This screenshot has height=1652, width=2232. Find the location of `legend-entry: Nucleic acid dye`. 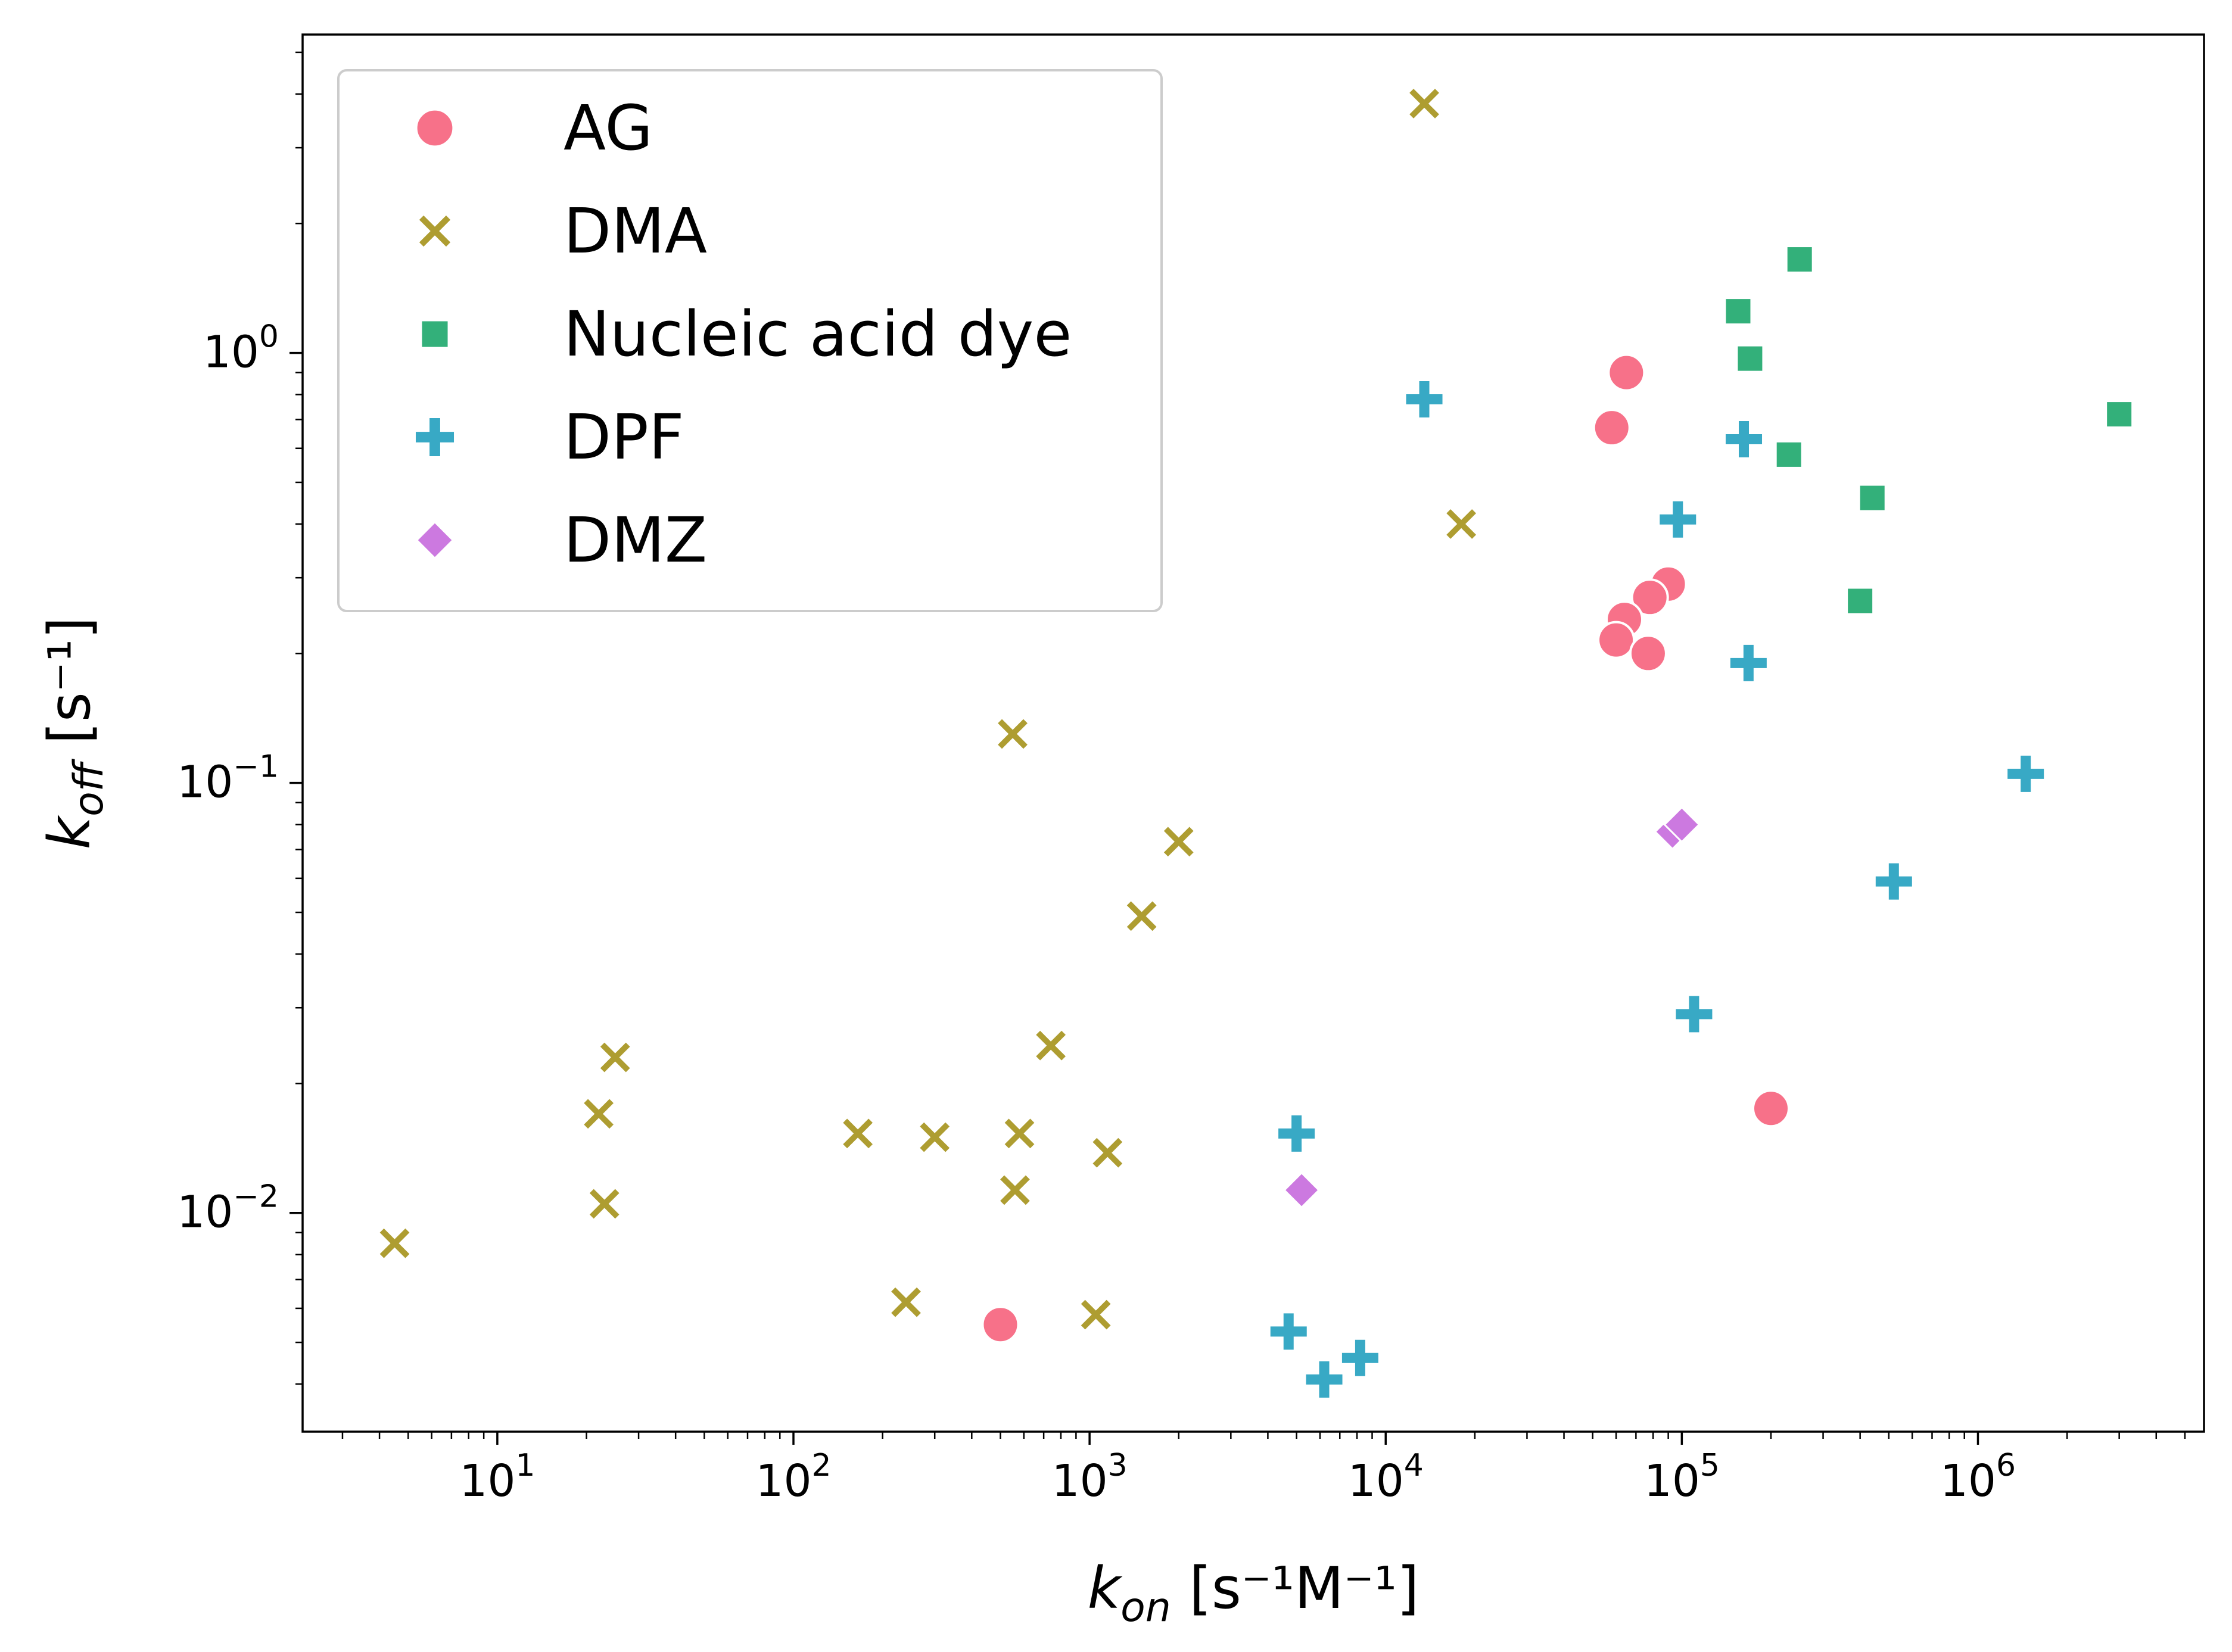

legend-entry: Nucleic acid dye is located at coordinates (746, 334).